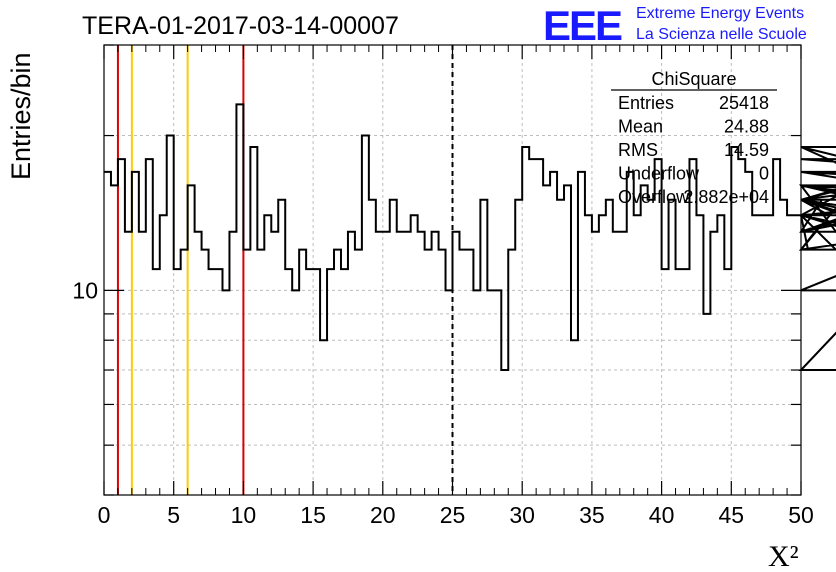 The width and height of the screenshot is (836, 572). Describe the element at coordinates (582, 25) in the screenshot. I see `eee-logo-mark: EEE` at that location.